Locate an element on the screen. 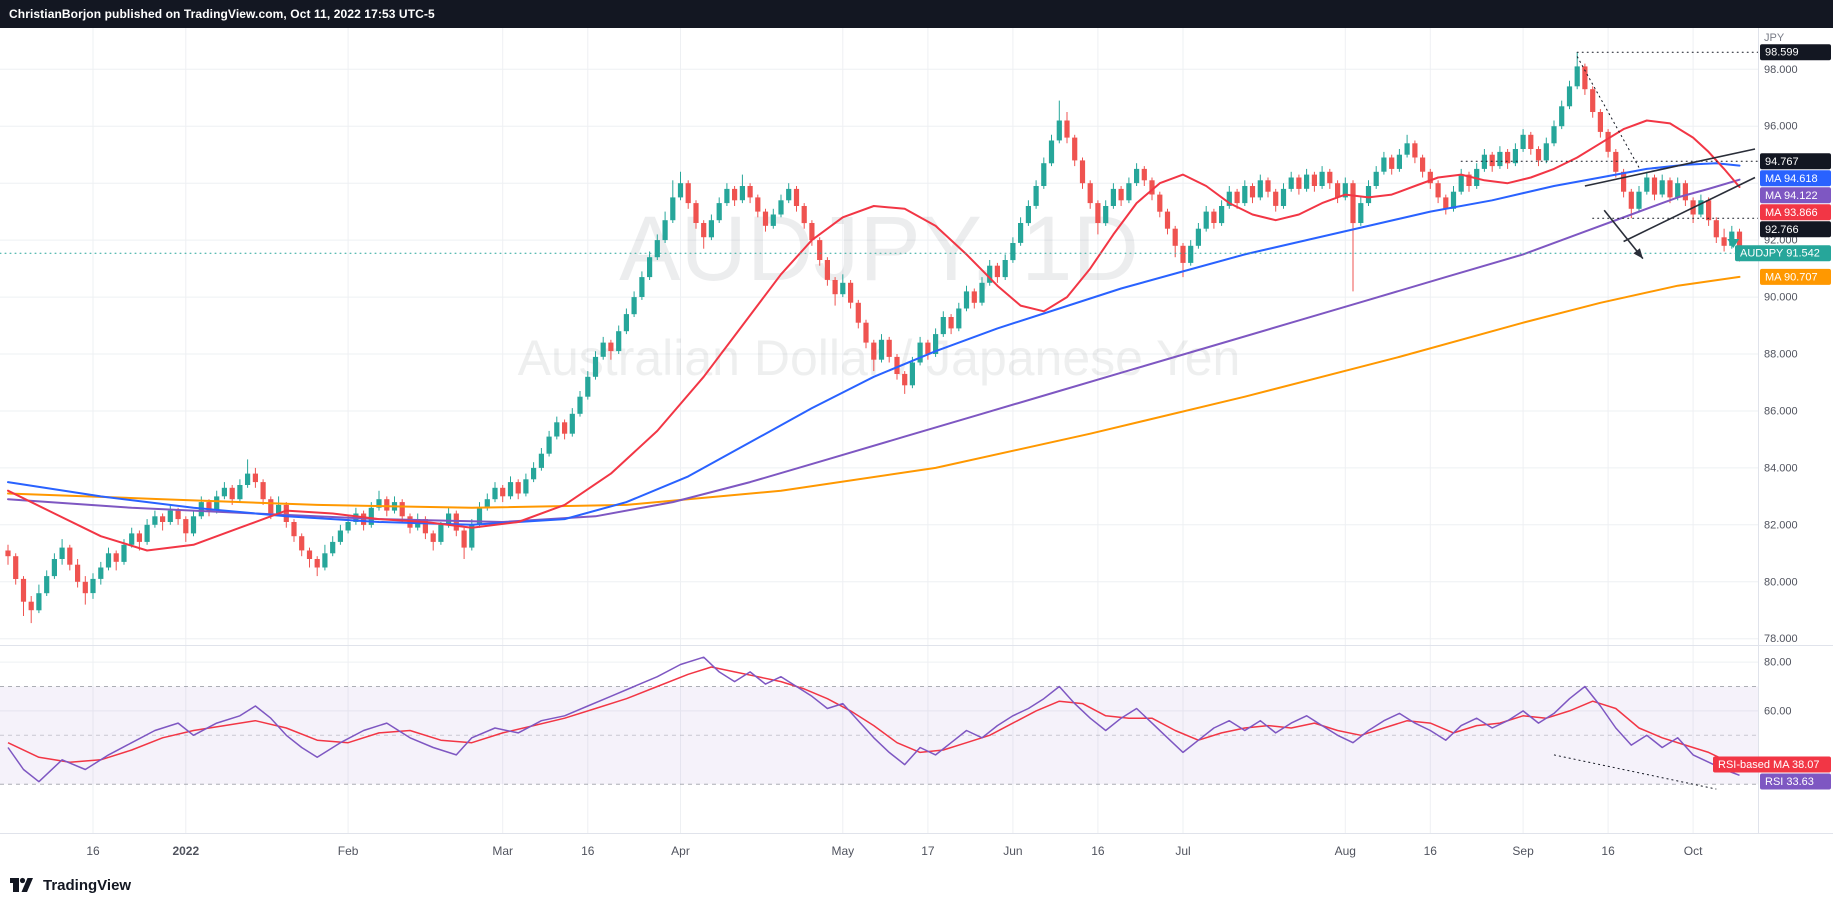 The image size is (1833, 902). time-axis-label: 17 is located at coordinates (928, 851).